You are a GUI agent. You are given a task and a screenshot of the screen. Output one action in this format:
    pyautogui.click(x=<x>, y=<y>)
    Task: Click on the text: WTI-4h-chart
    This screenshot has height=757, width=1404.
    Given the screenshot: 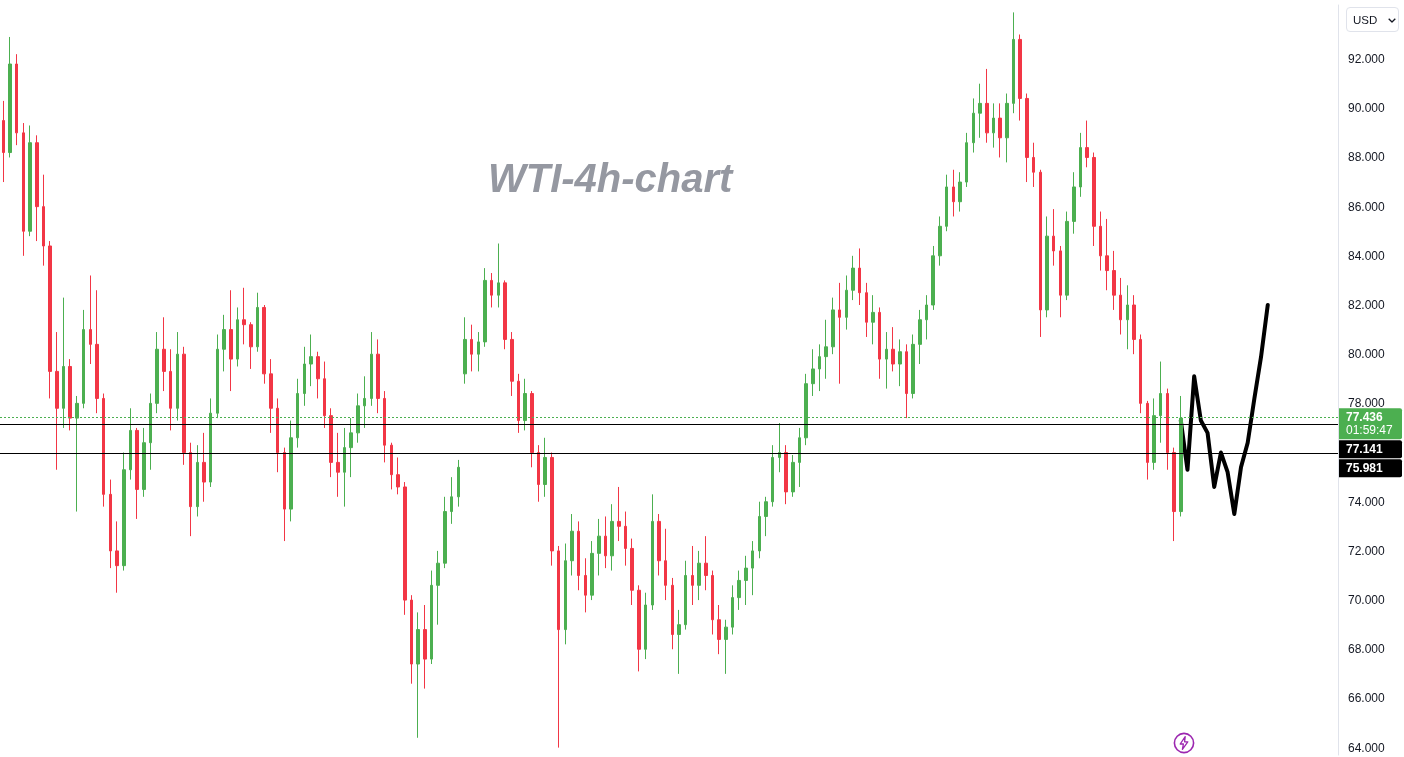 What is the action you would take?
    pyautogui.click(x=611, y=178)
    